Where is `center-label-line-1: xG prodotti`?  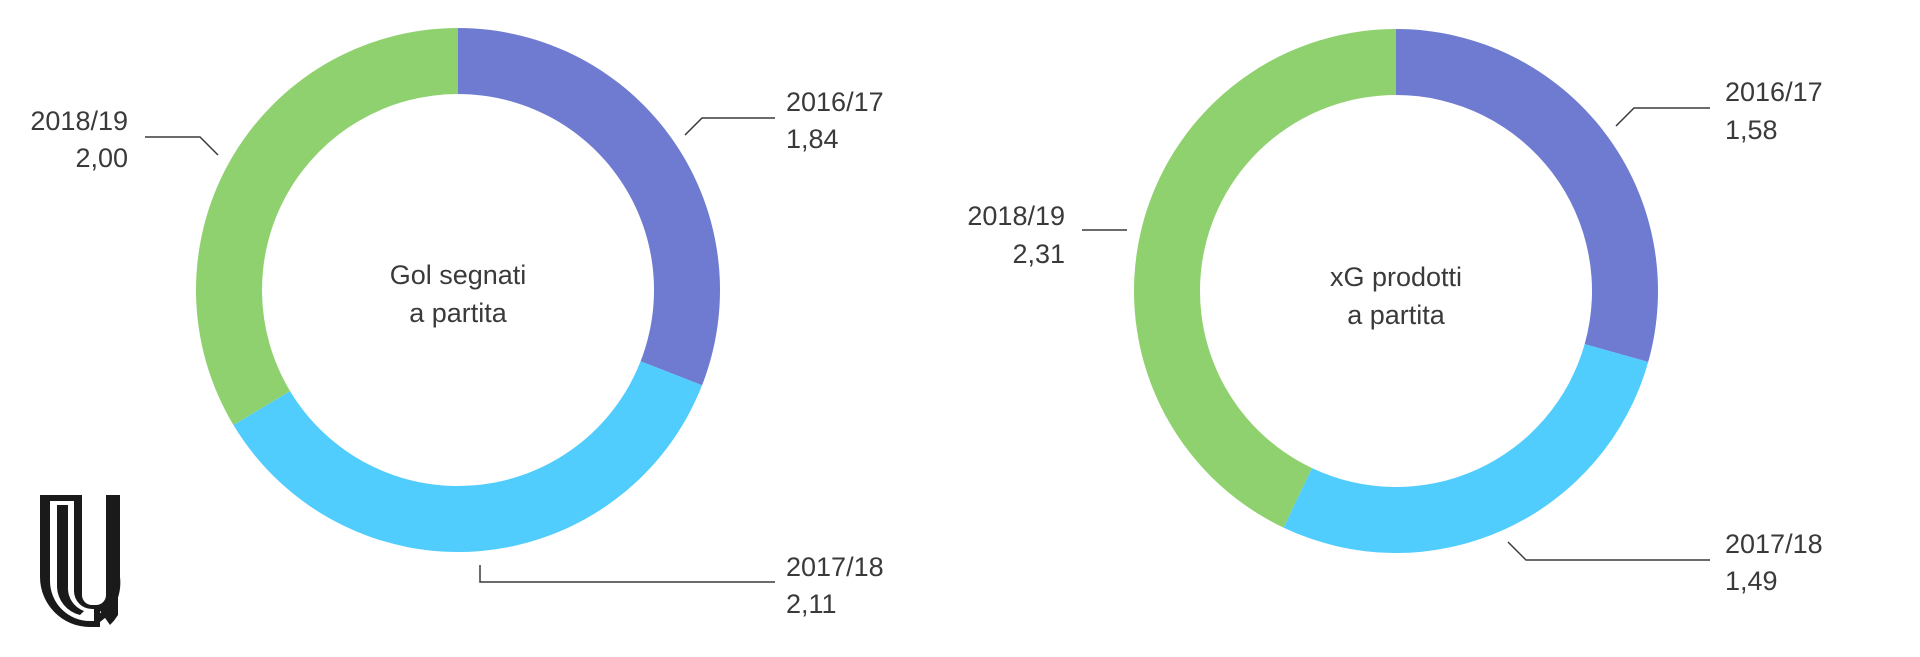
center-label-line-1: xG prodotti is located at coordinates (1396, 277).